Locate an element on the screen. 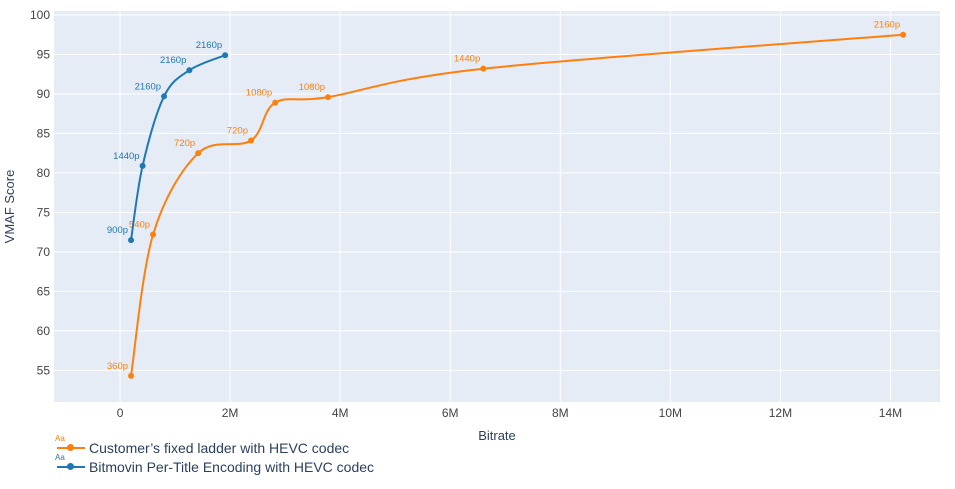 Image resolution: width=955 pixels, height=489 pixels. y-tick-label: 65 is located at coordinates (44, 291).